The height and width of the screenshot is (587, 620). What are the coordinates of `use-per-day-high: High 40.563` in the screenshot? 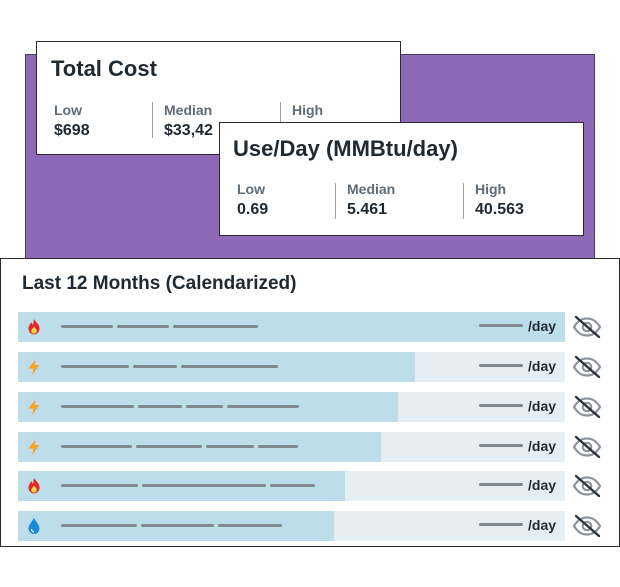 It's located at (499, 200).